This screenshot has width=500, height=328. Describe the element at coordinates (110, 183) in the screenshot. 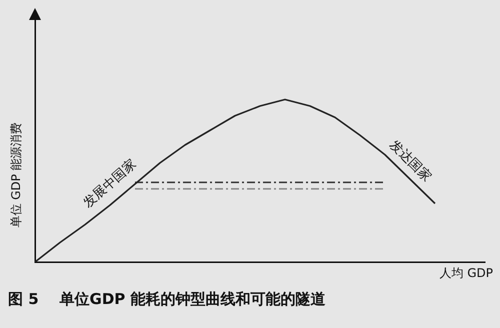

I see `annotation: 发展中国家` at that location.